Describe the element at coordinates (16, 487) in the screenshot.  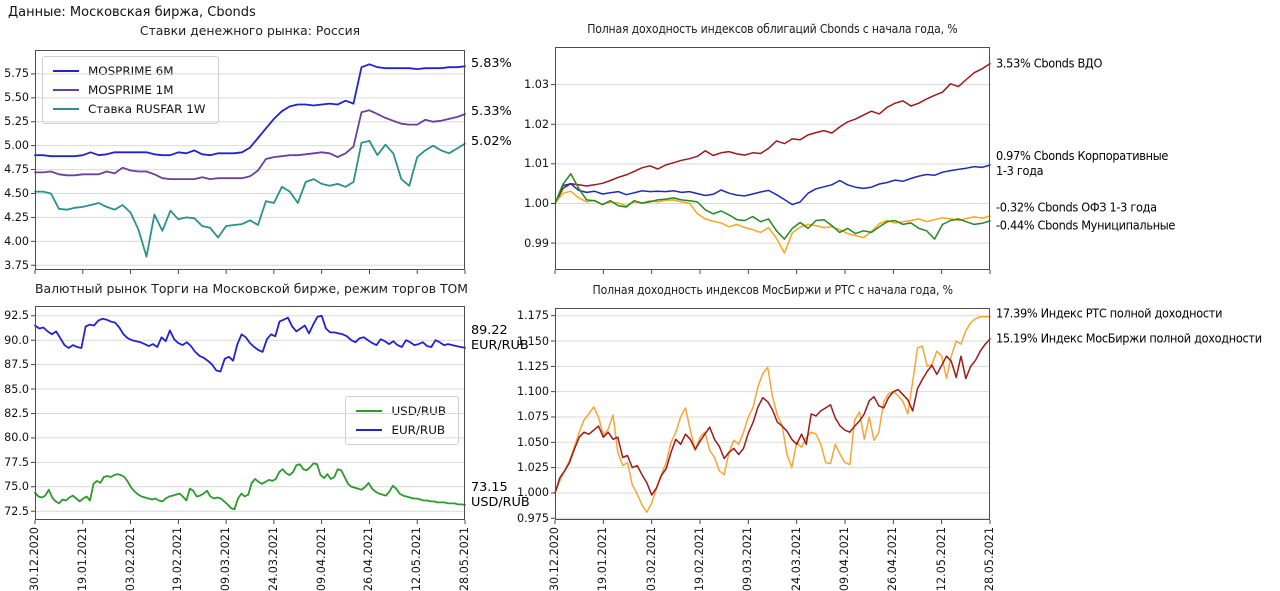
I see `y-tick-label: 75.0` at that location.